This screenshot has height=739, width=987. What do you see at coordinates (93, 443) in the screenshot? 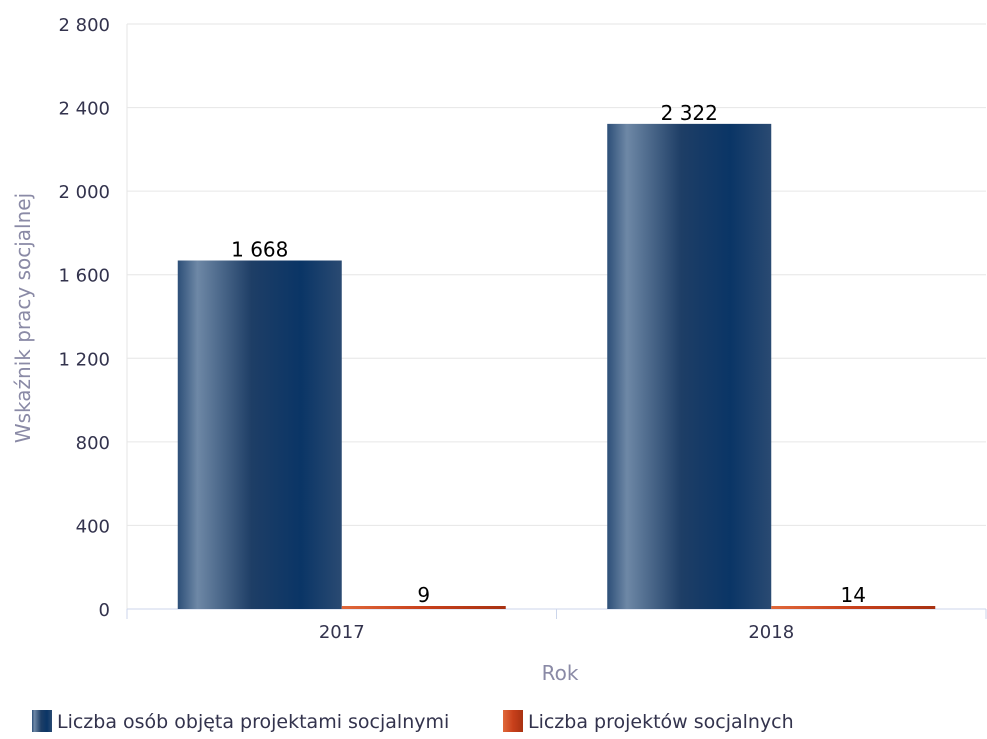
I see `y-tick-label: 800` at bounding box center [93, 443].